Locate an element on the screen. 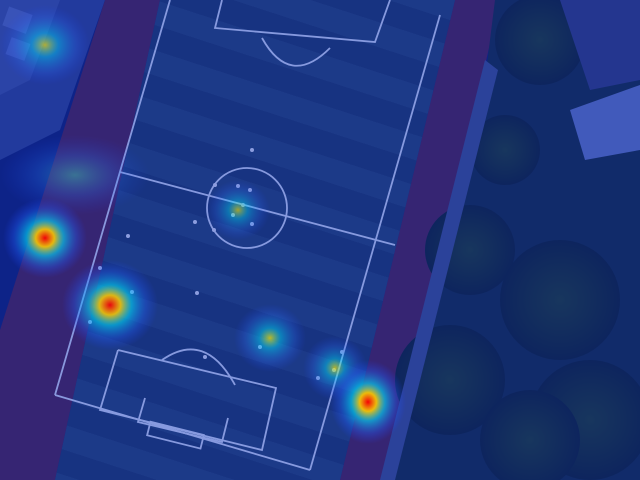  right-building-roof is located at coordinates (605, 122).